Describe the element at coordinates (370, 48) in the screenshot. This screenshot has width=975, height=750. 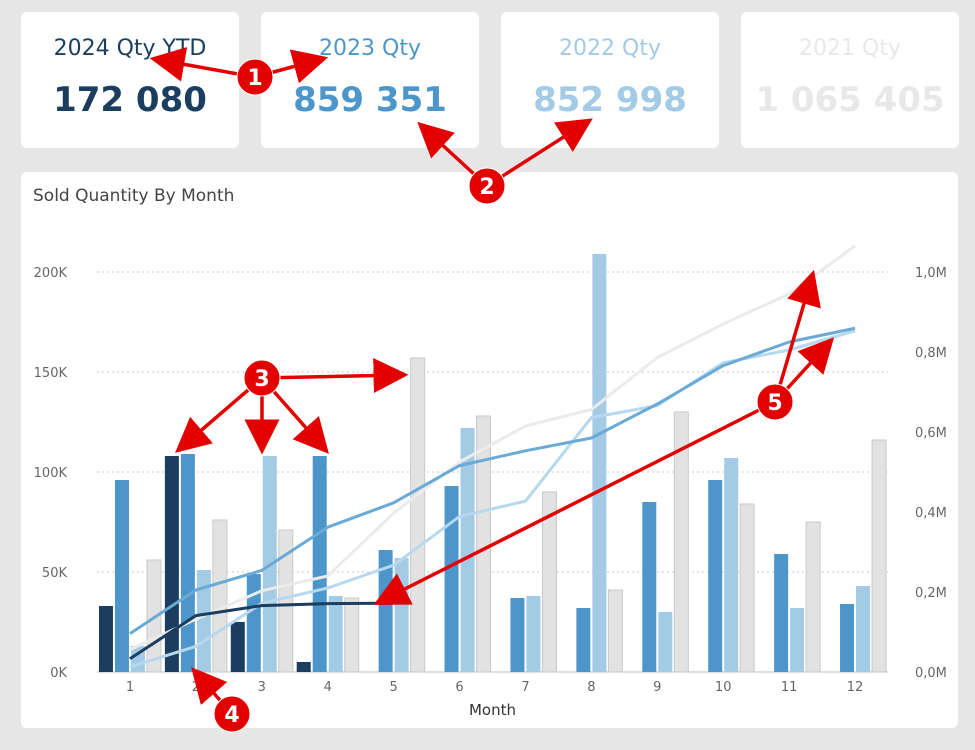
I see `kpi-title-2023: 2023 Qty` at that location.